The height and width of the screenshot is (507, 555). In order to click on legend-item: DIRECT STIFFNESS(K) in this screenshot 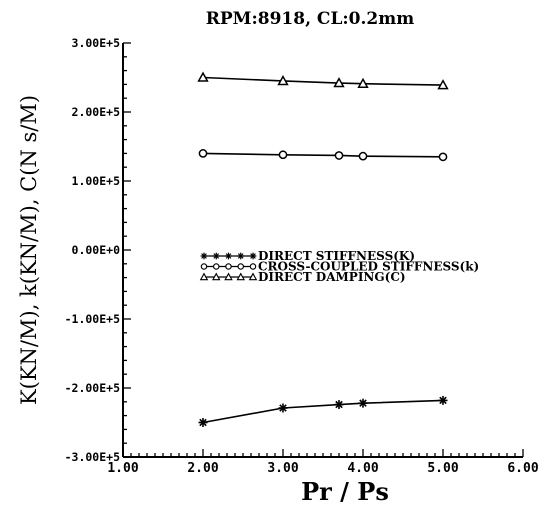, I will do `click(307, 256)`.